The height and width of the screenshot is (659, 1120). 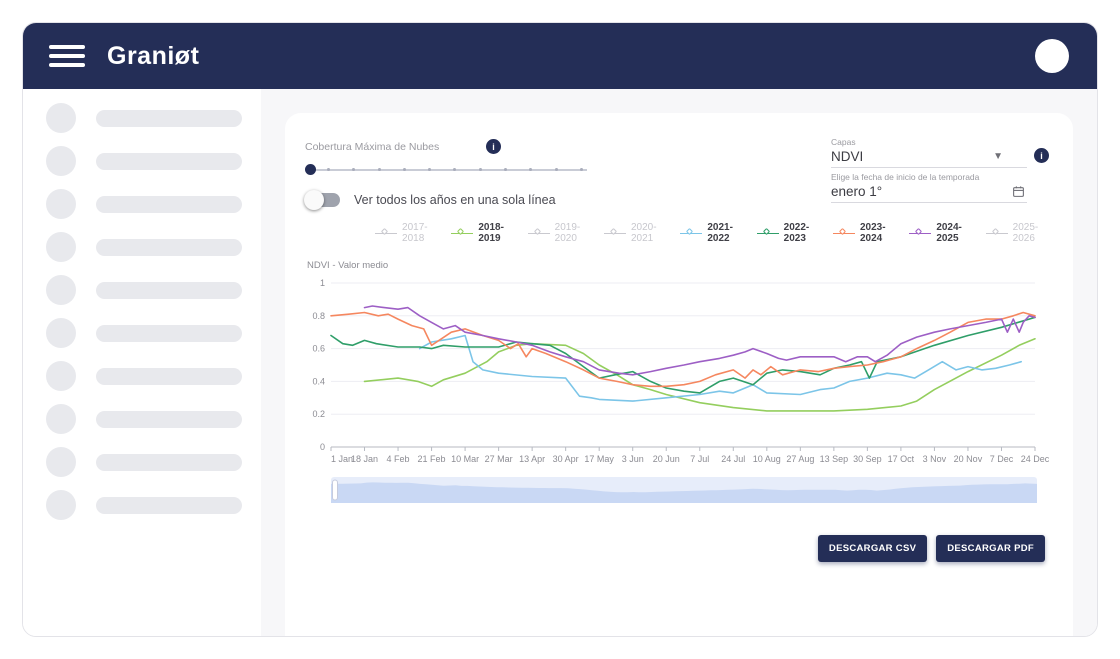 I want to click on series-2023-2024, so click(x=683, y=349).